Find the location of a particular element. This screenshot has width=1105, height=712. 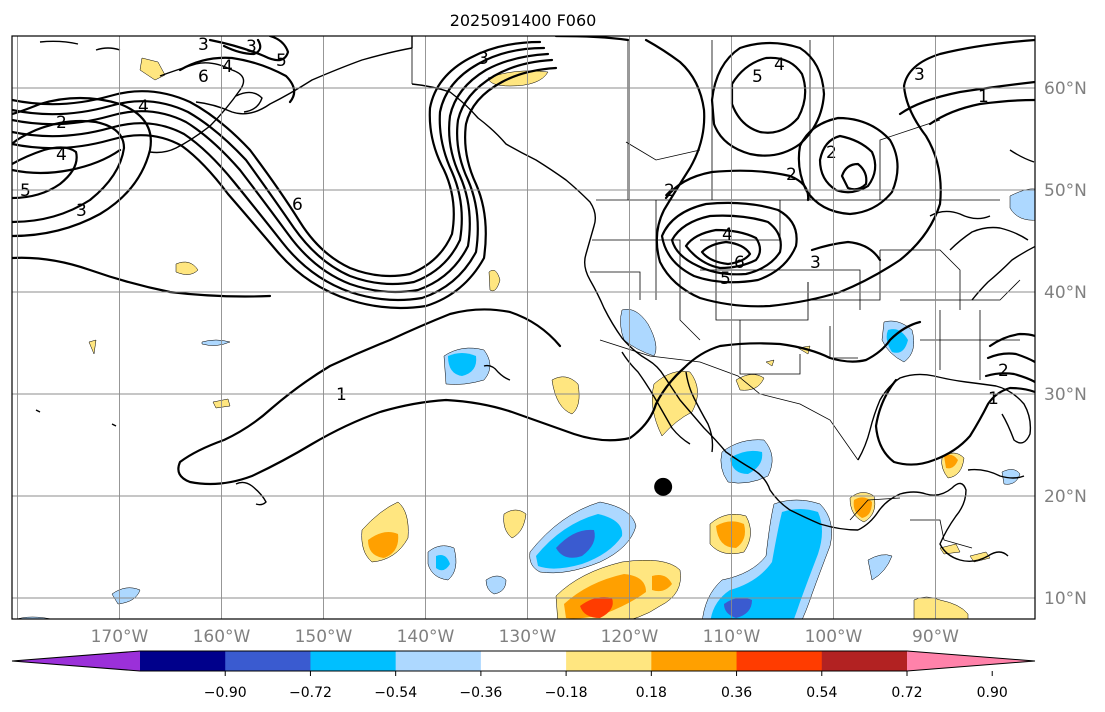

longitude-label: 160°W is located at coordinates (222, 637).